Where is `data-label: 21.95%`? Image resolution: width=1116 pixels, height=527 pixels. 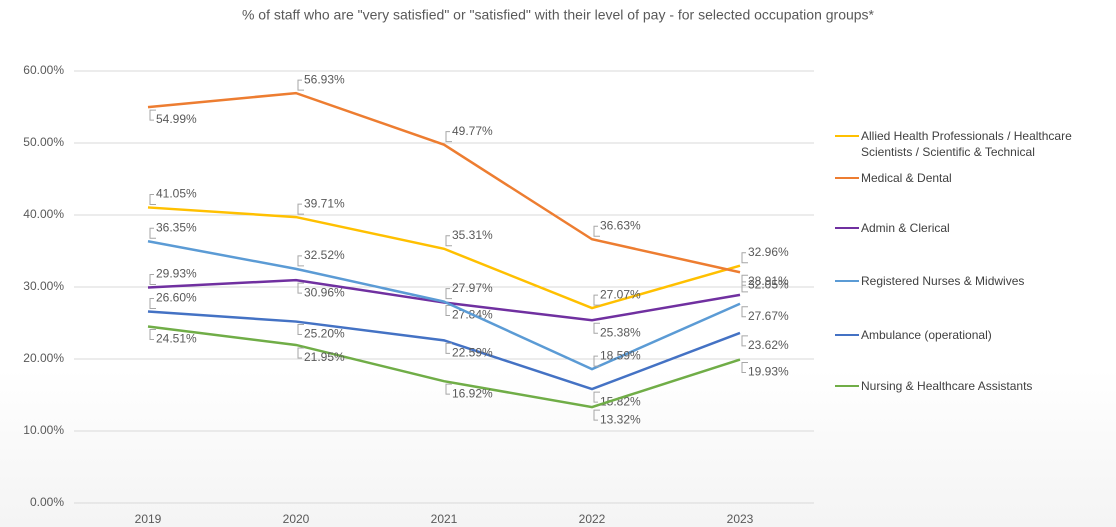
data-label: 21.95% is located at coordinates (324, 357).